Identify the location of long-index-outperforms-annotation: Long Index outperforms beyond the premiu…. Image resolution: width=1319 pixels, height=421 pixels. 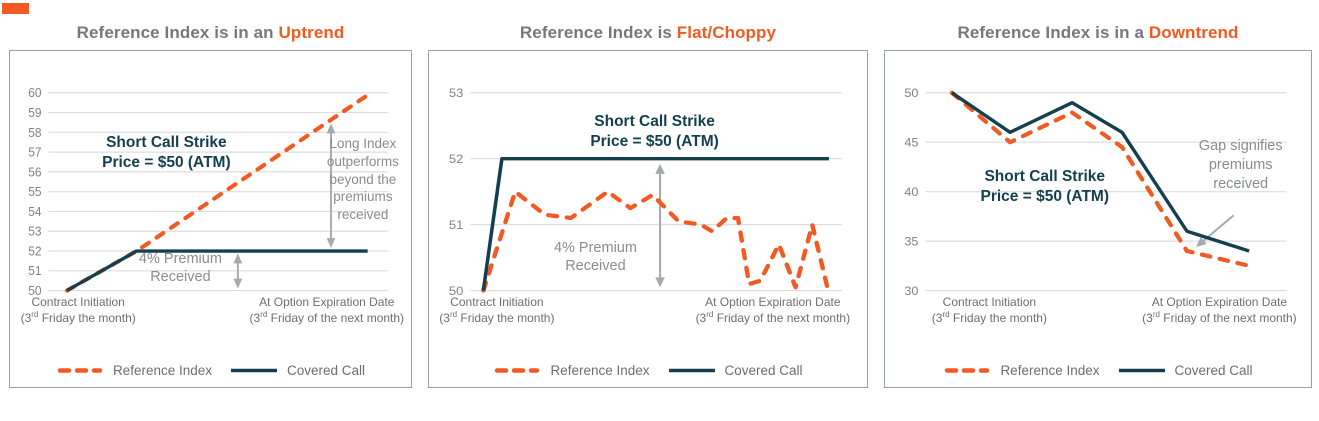
(362, 179).